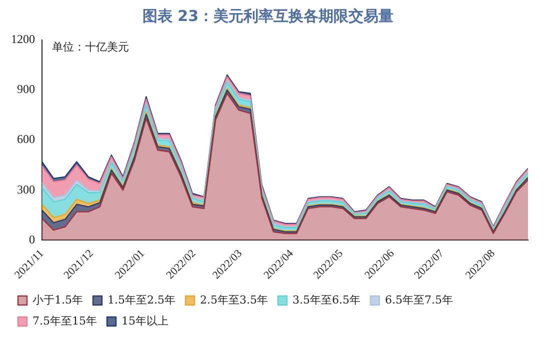  I want to click on legend-label: 7.5年至15年, so click(64, 321).